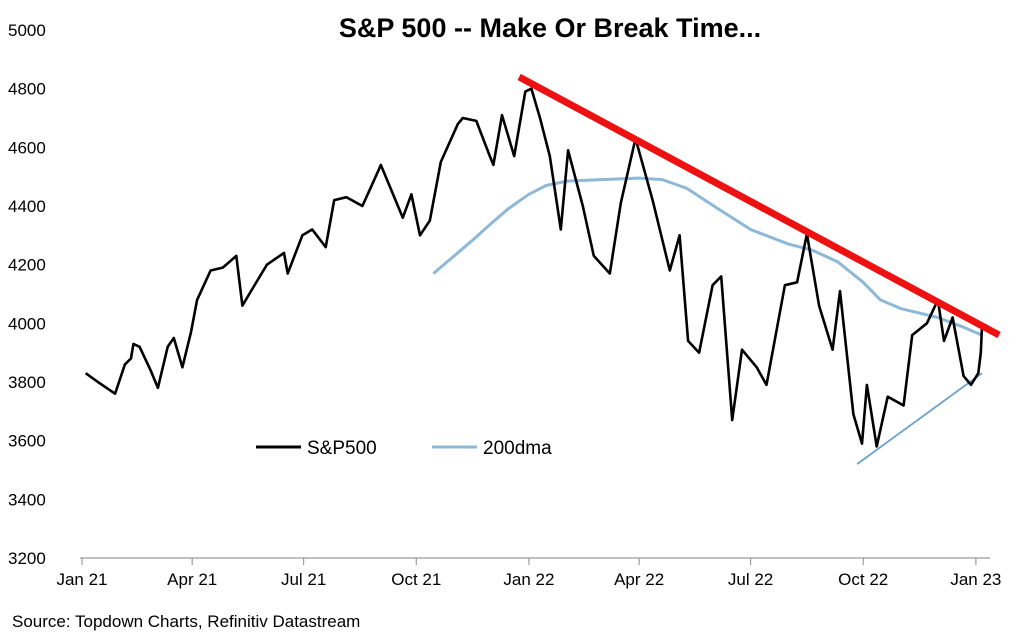  Describe the element at coordinates (528, 579) in the screenshot. I see `x-tick-label: Jan 22` at that location.